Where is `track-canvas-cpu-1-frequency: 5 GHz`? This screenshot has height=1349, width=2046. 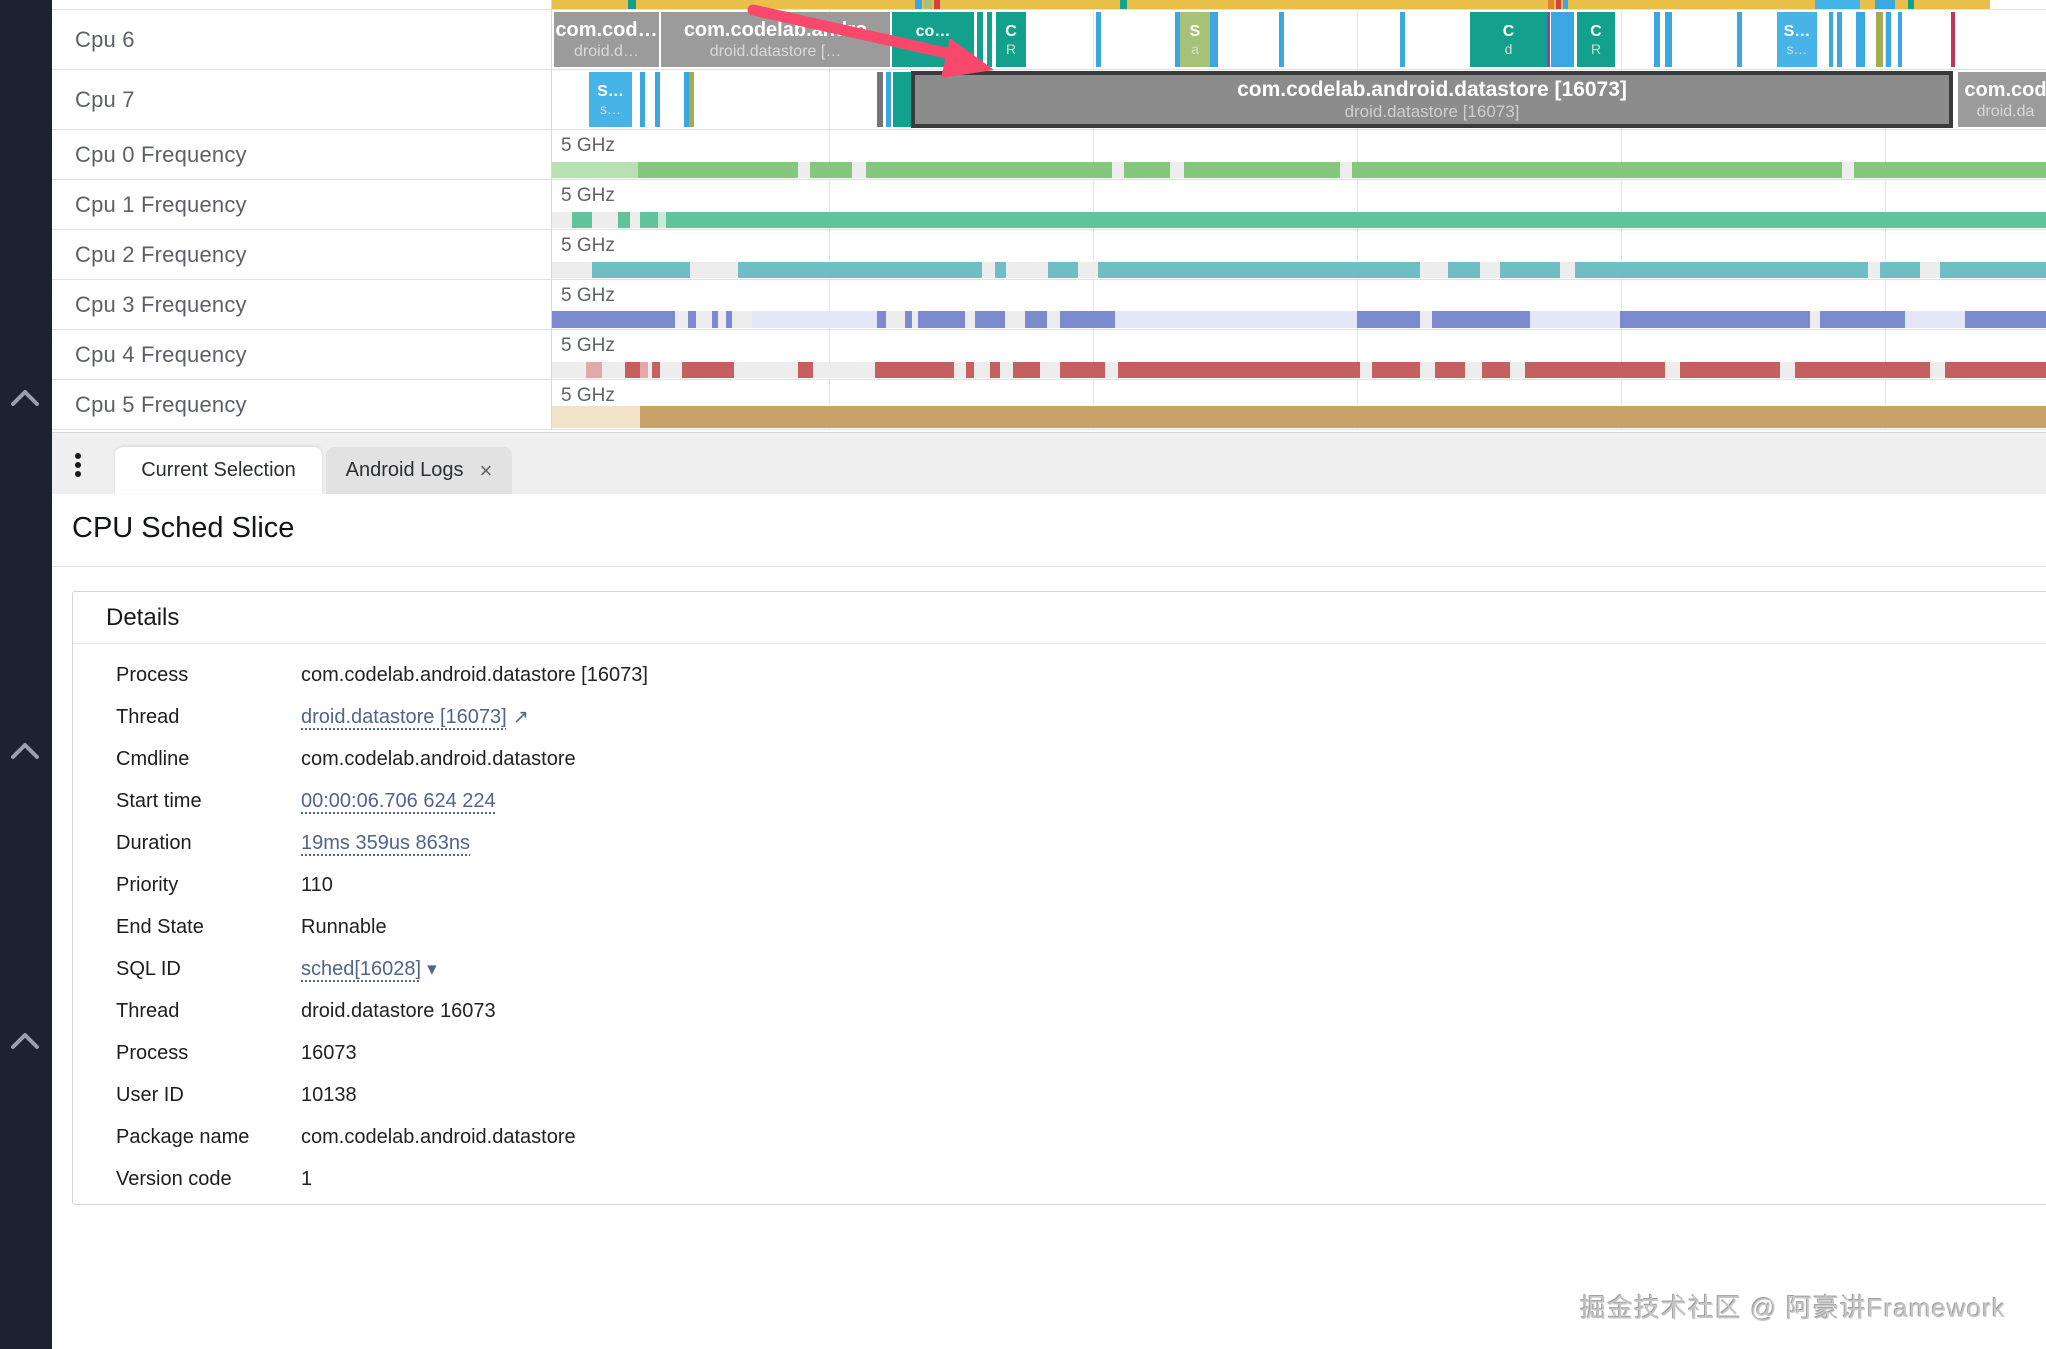
track-canvas-cpu-1-frequency: 5 GHz is located at coordinates (1299, 204).